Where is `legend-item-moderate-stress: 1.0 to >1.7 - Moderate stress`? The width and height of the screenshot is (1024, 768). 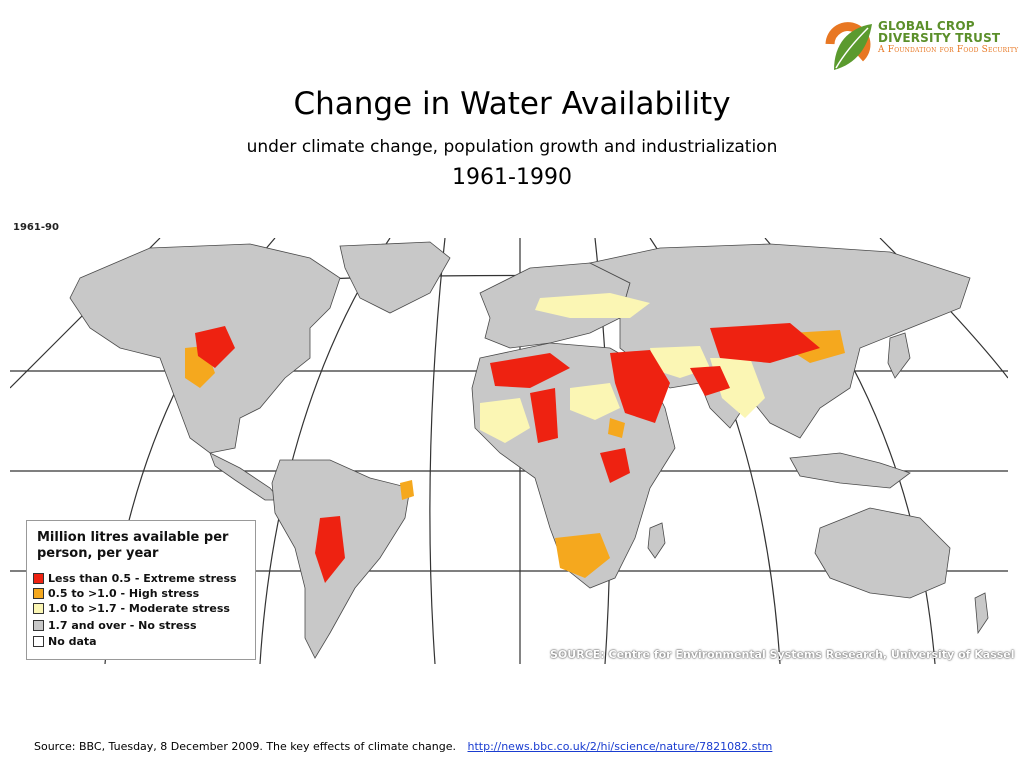 legend-item-moderate-stress: 1.0 to >1.7 - Moderate stress is located at coordinates (131, 608).